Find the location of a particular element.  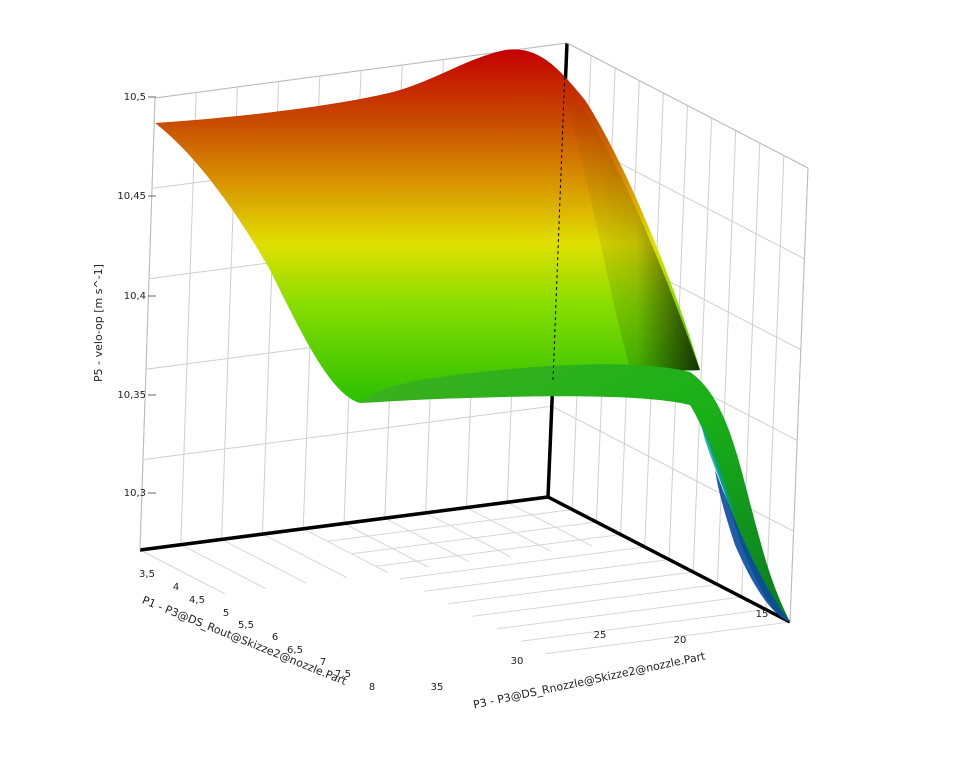

y-axis-line is located at coordinates (669, 559).